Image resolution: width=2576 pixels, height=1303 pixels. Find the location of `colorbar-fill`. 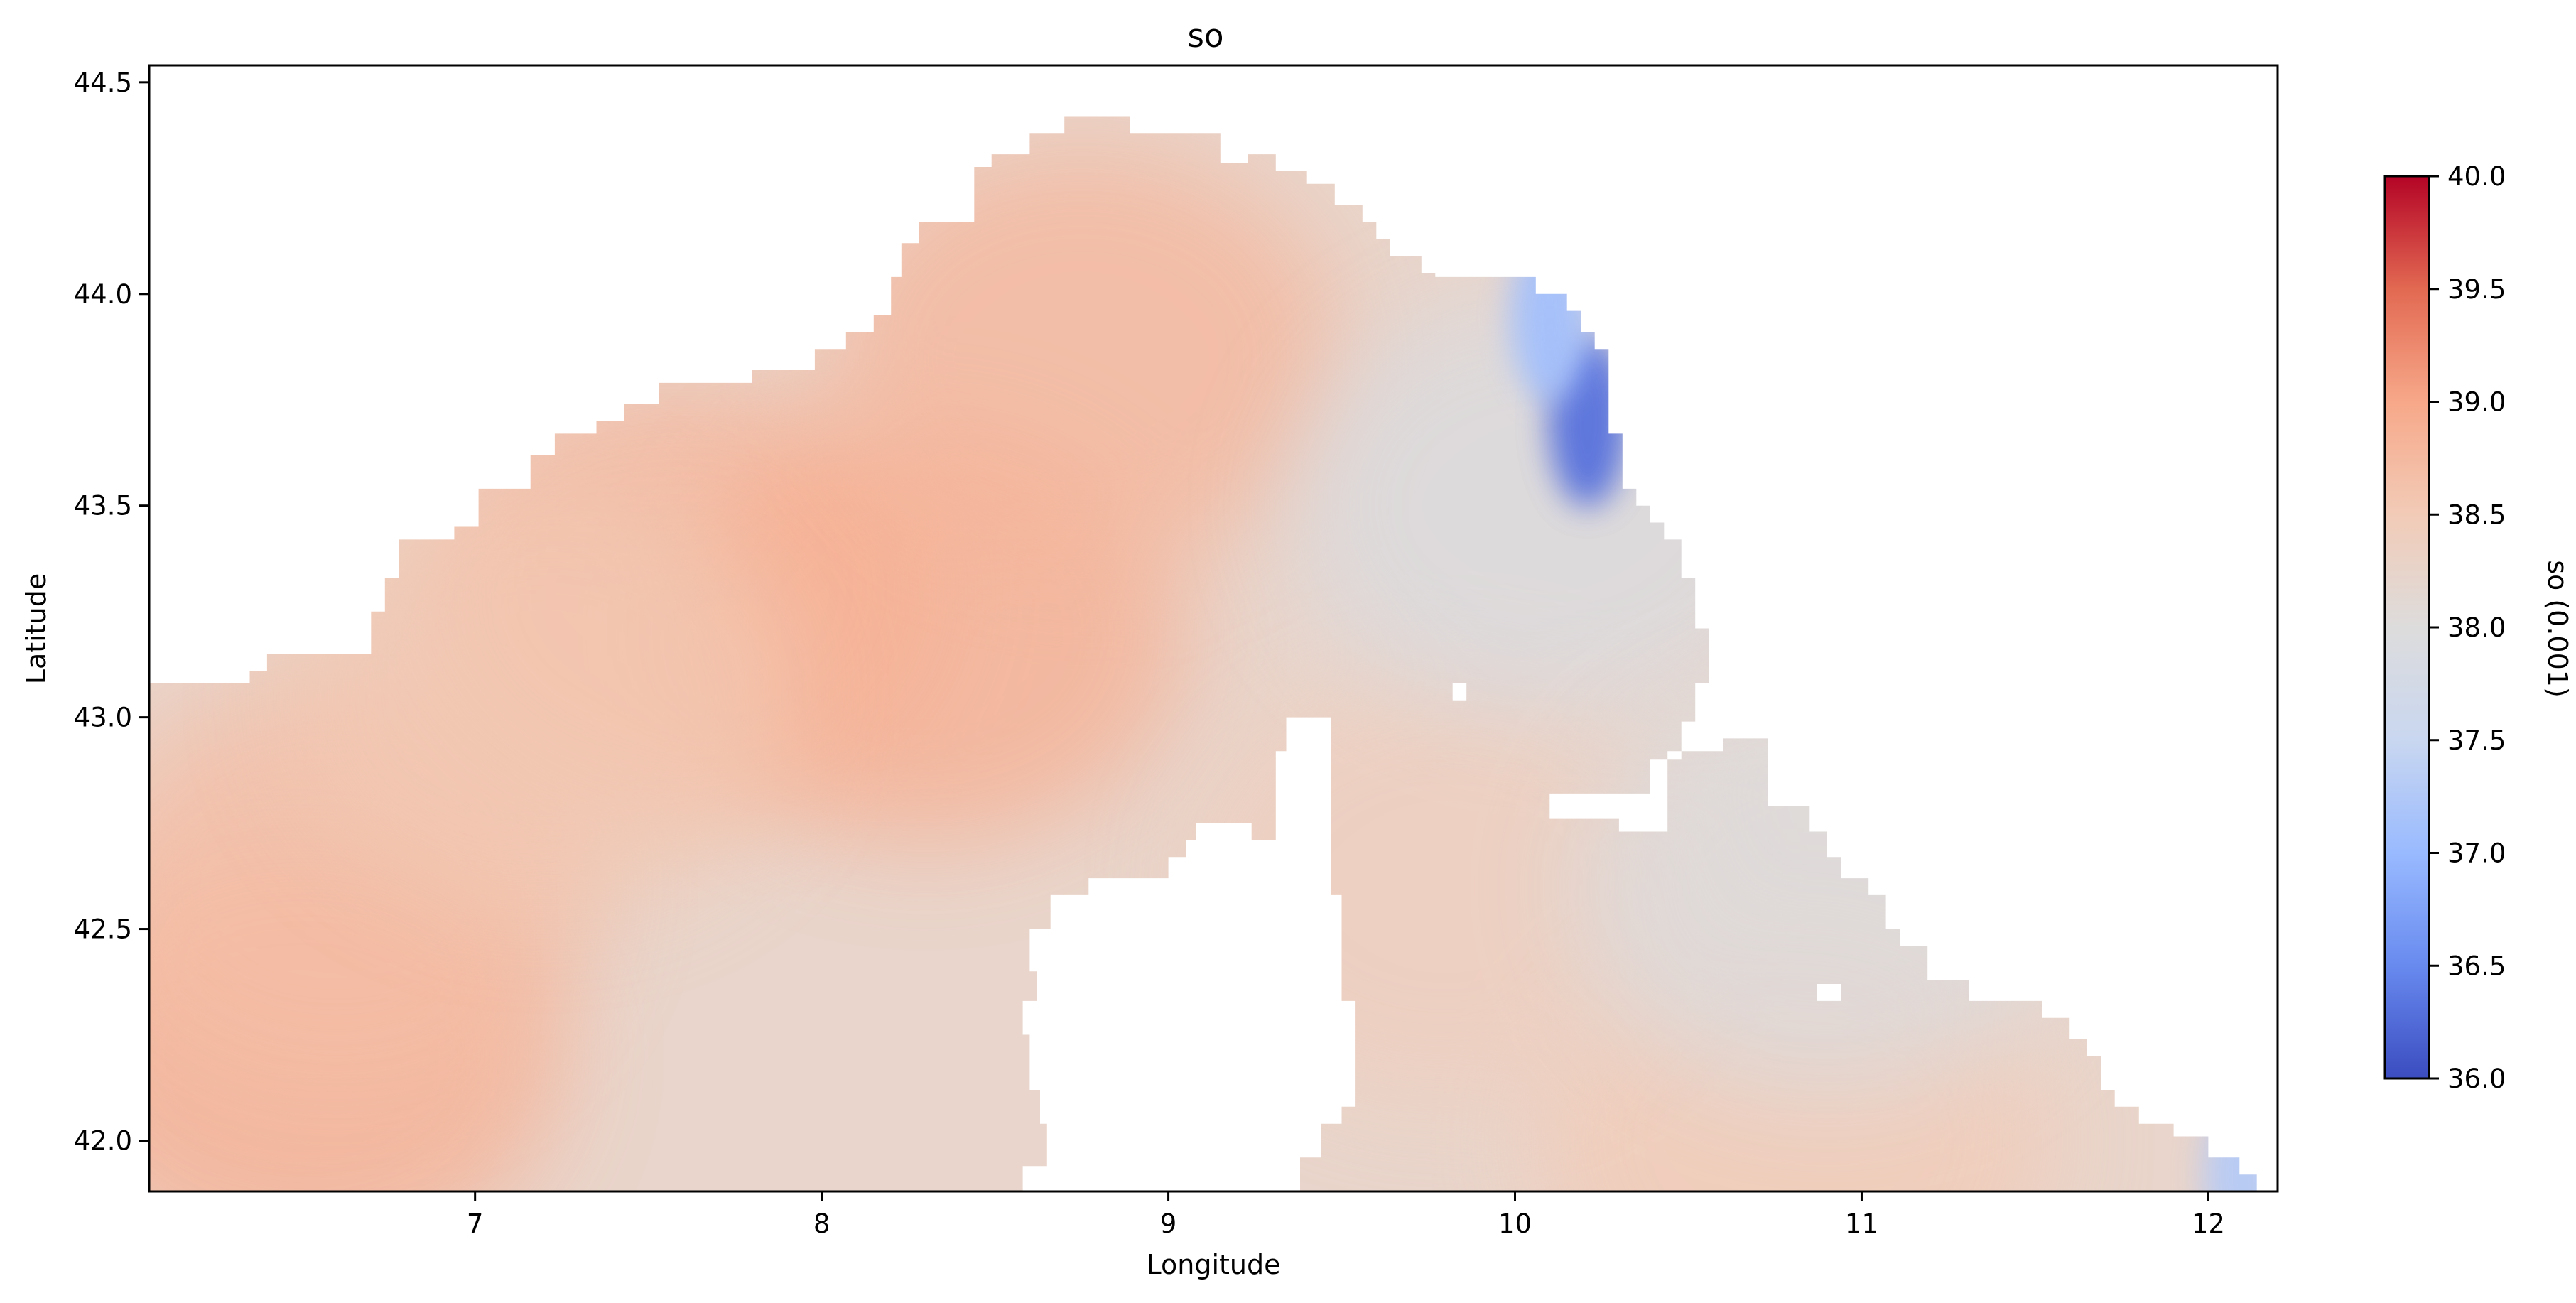

colorbar-fill is located at coordinates (2407, 627).